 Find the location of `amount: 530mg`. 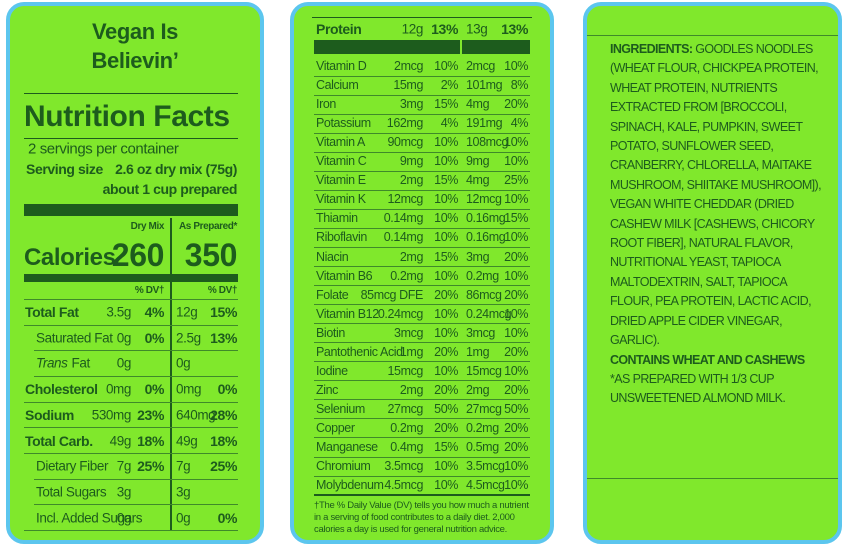

amount: 530mg is located at coordinates (111, 415).